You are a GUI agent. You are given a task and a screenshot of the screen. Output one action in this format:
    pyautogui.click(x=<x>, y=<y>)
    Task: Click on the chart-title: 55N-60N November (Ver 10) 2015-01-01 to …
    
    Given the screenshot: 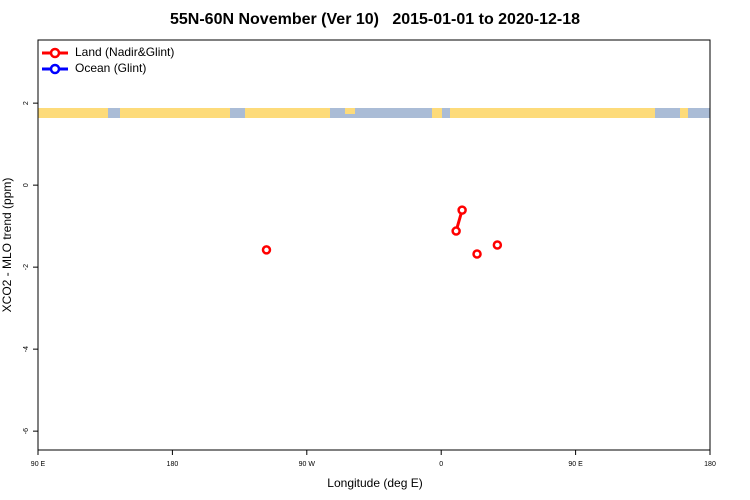 What is the action you would take?
    pyautogui.click(x=375, y=19)
    